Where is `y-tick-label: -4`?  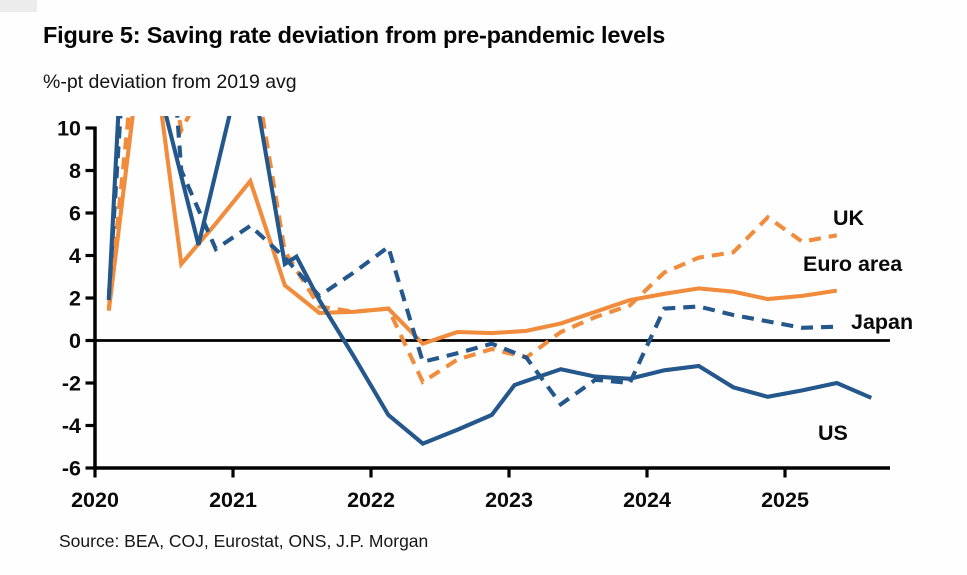 y-tick-label: -4 is located at coordinates (71, 426).